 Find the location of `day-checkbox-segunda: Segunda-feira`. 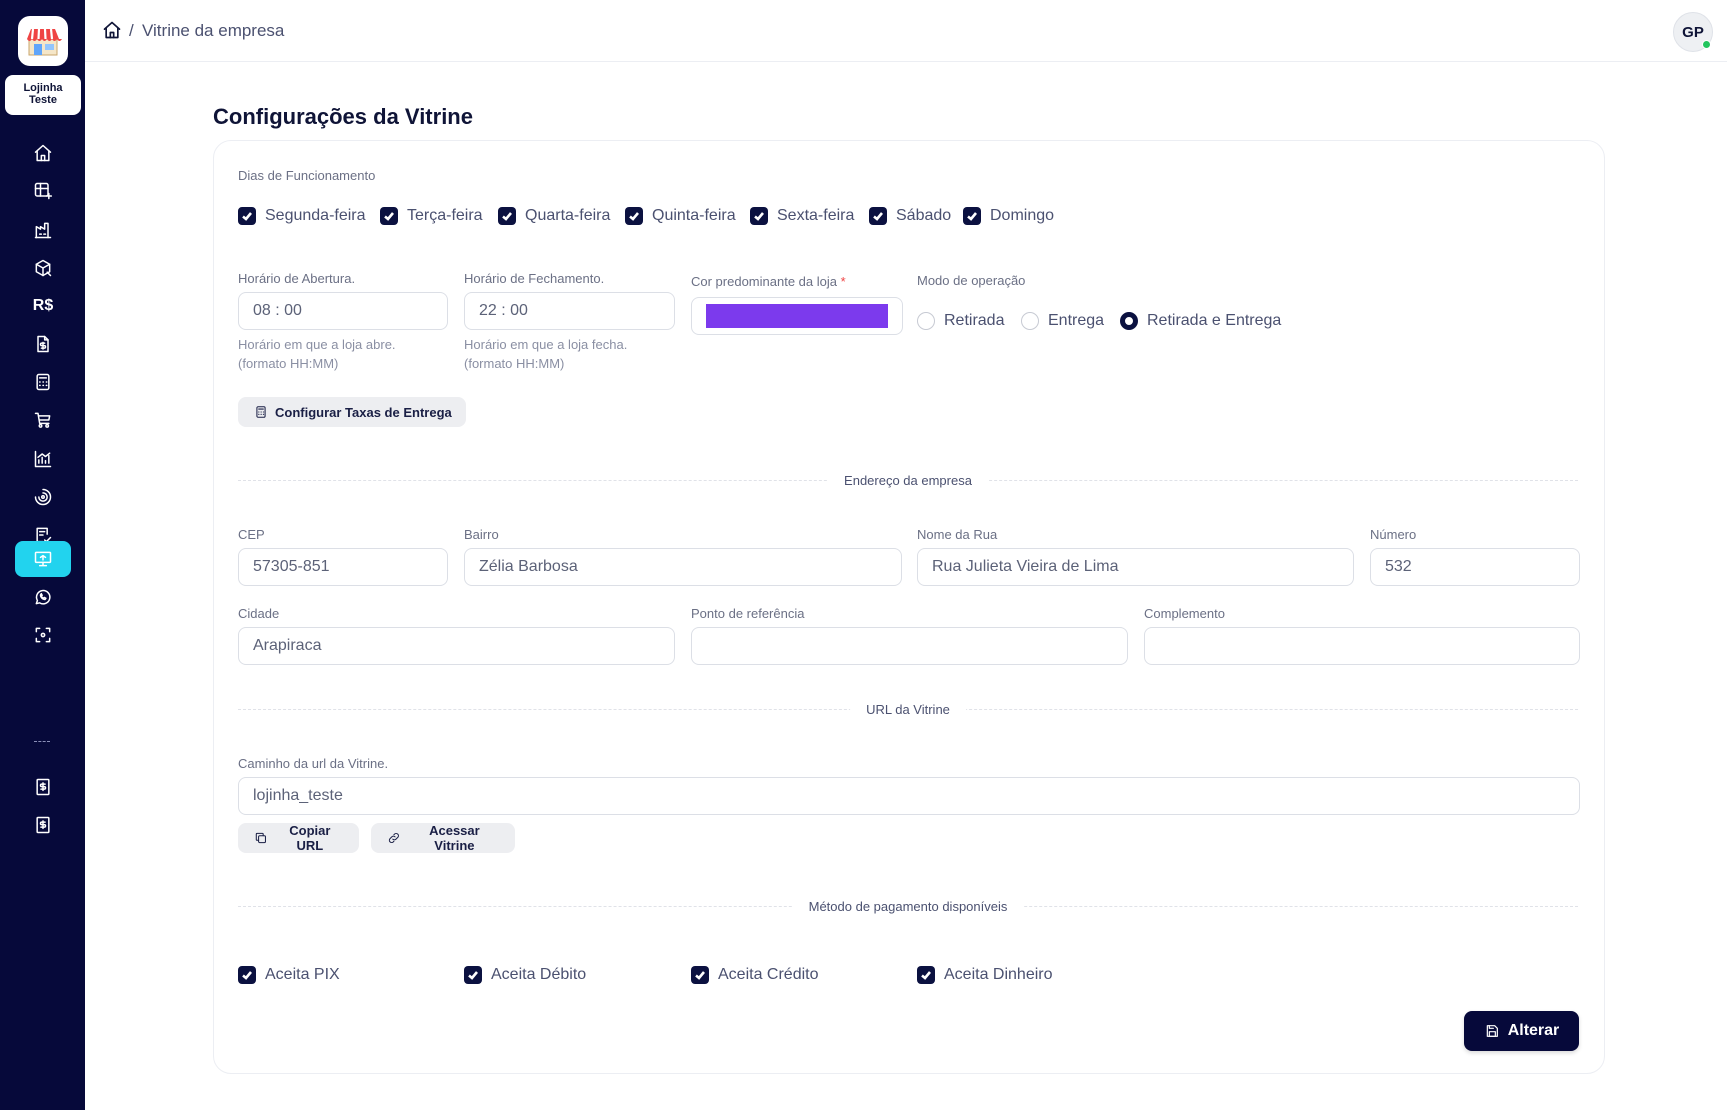

day-checkbox-segunda: Segunda-feira is located at coordinates (302, 216).